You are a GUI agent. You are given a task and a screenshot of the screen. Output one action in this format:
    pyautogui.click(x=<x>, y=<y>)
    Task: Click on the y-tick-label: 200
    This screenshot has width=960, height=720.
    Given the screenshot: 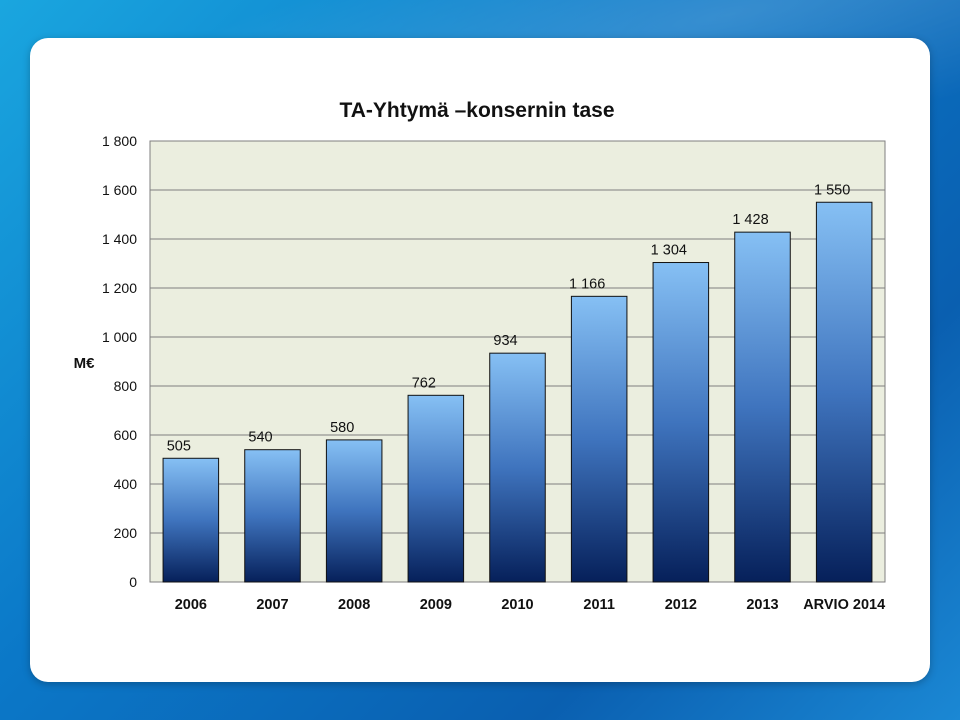 What is the action you would take?
    pyautogui.click(x=126, y=533)
    